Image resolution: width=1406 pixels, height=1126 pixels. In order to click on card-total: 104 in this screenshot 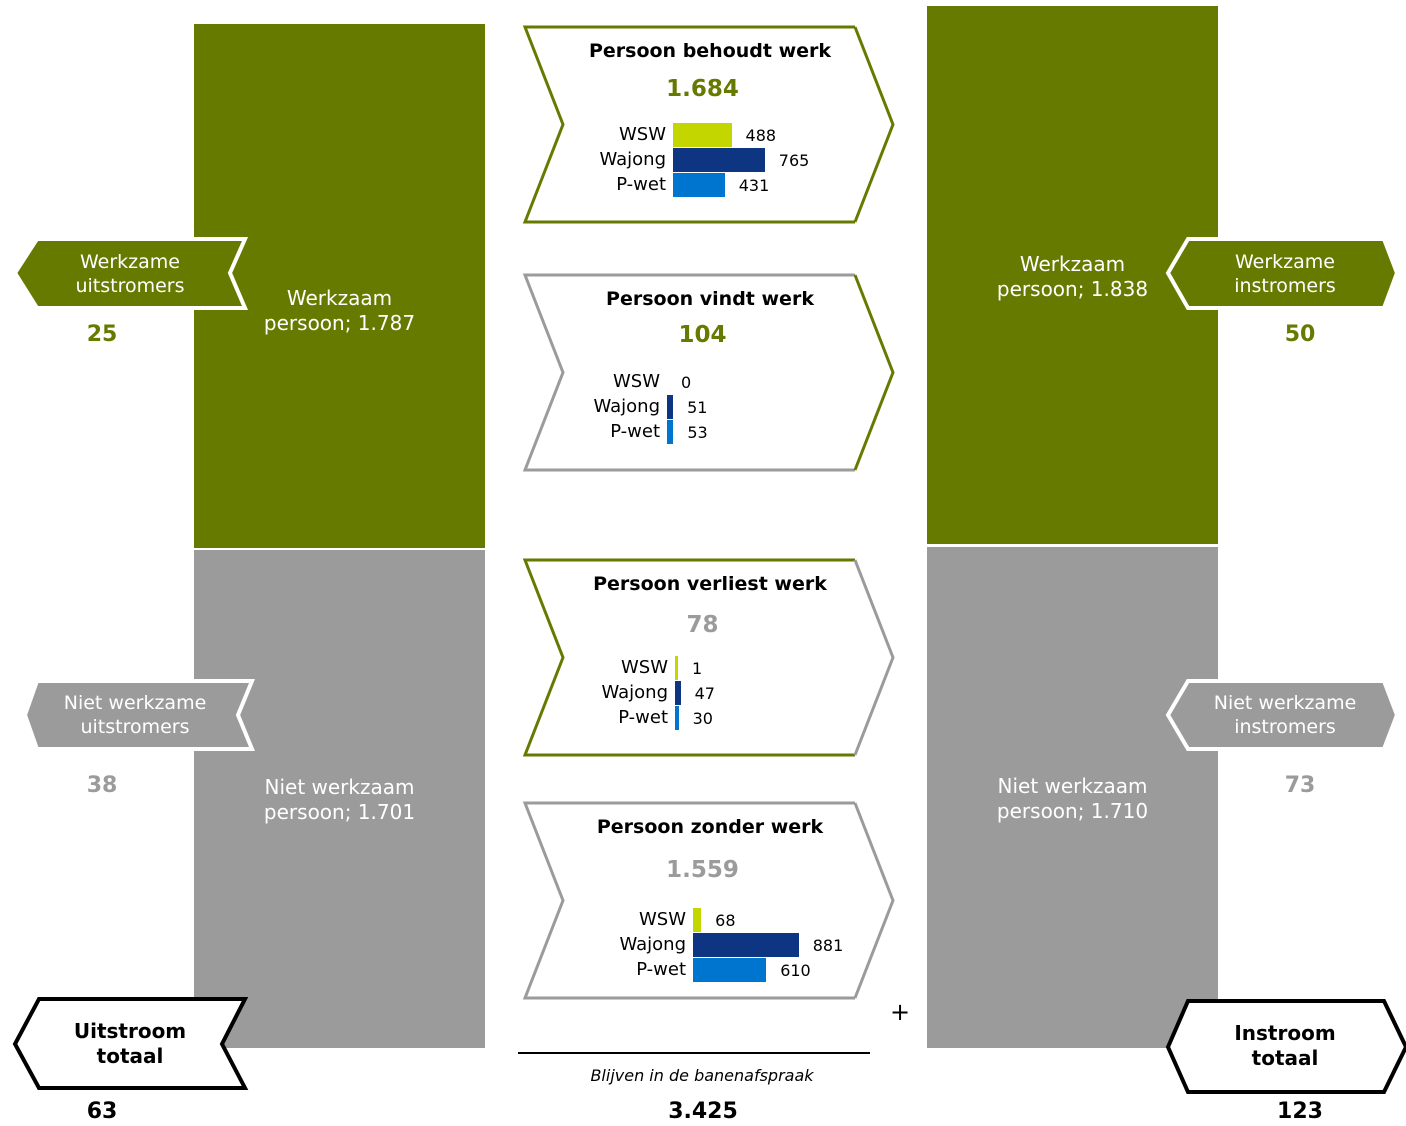, I will do `click(702, 335)`.